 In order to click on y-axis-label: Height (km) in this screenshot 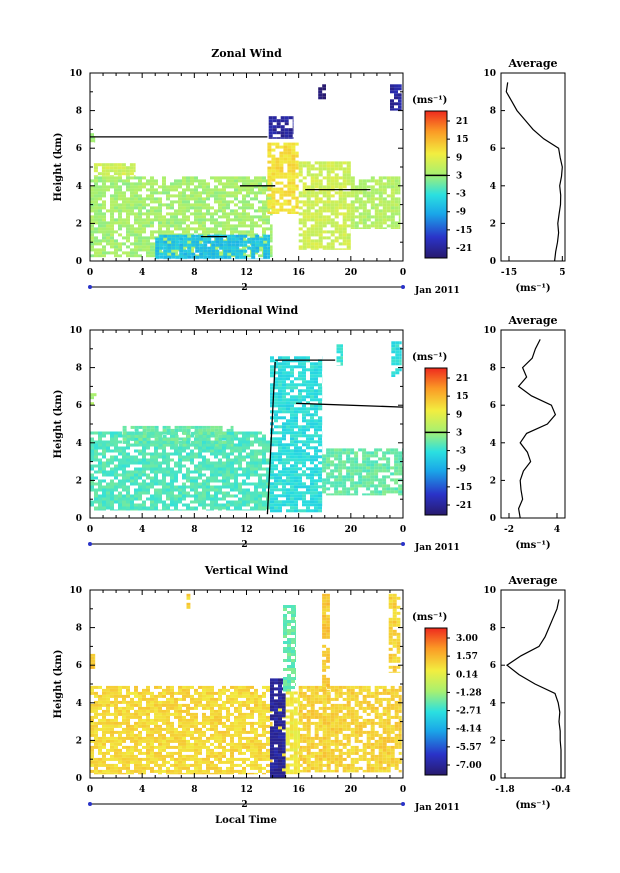, I will do `click(58, 167)`.